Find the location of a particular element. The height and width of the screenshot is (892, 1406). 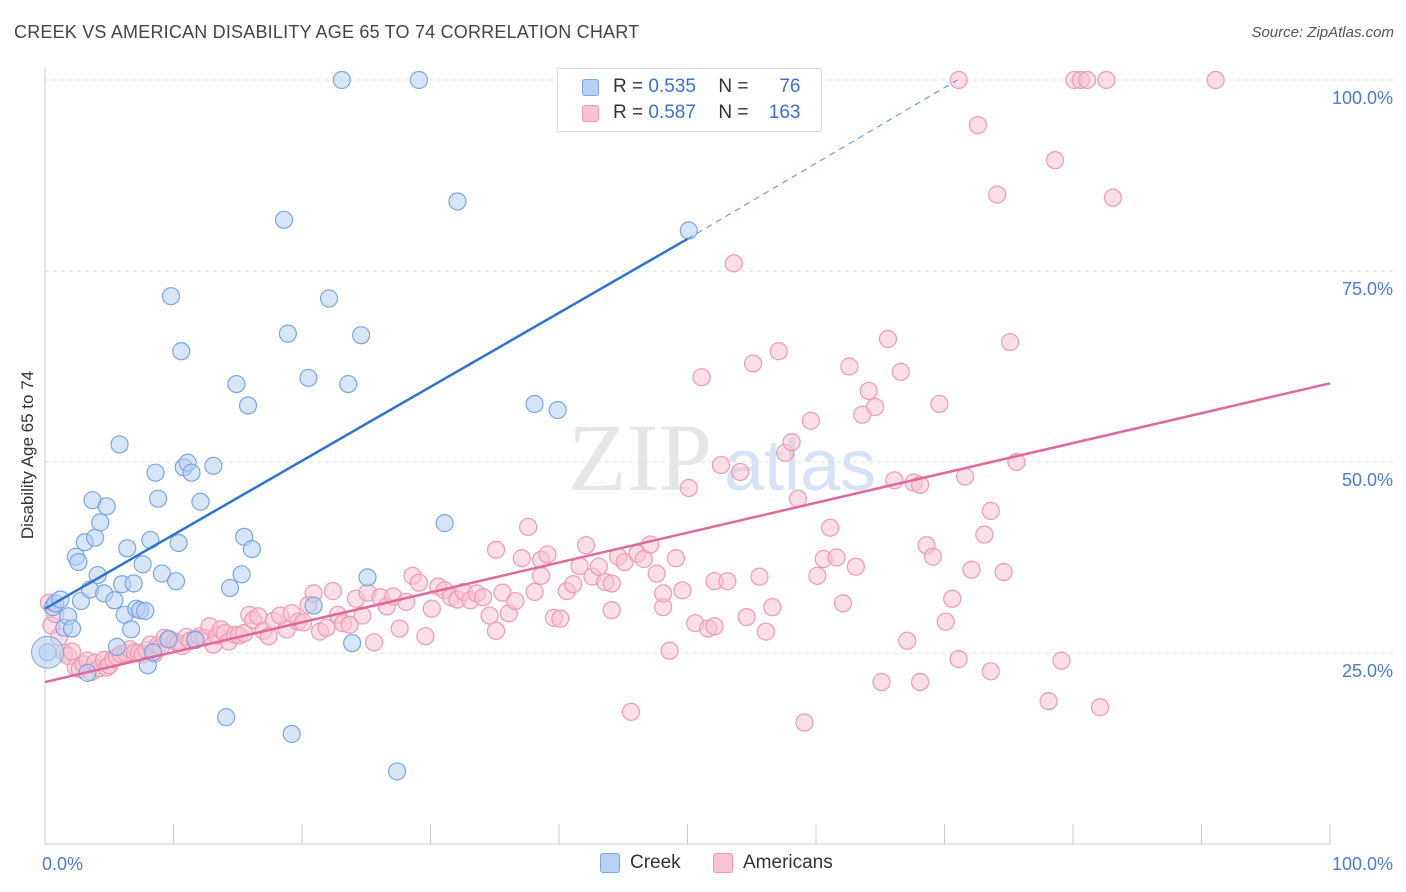

watermark: ZIP atlas is located at coordinates (722, 457).